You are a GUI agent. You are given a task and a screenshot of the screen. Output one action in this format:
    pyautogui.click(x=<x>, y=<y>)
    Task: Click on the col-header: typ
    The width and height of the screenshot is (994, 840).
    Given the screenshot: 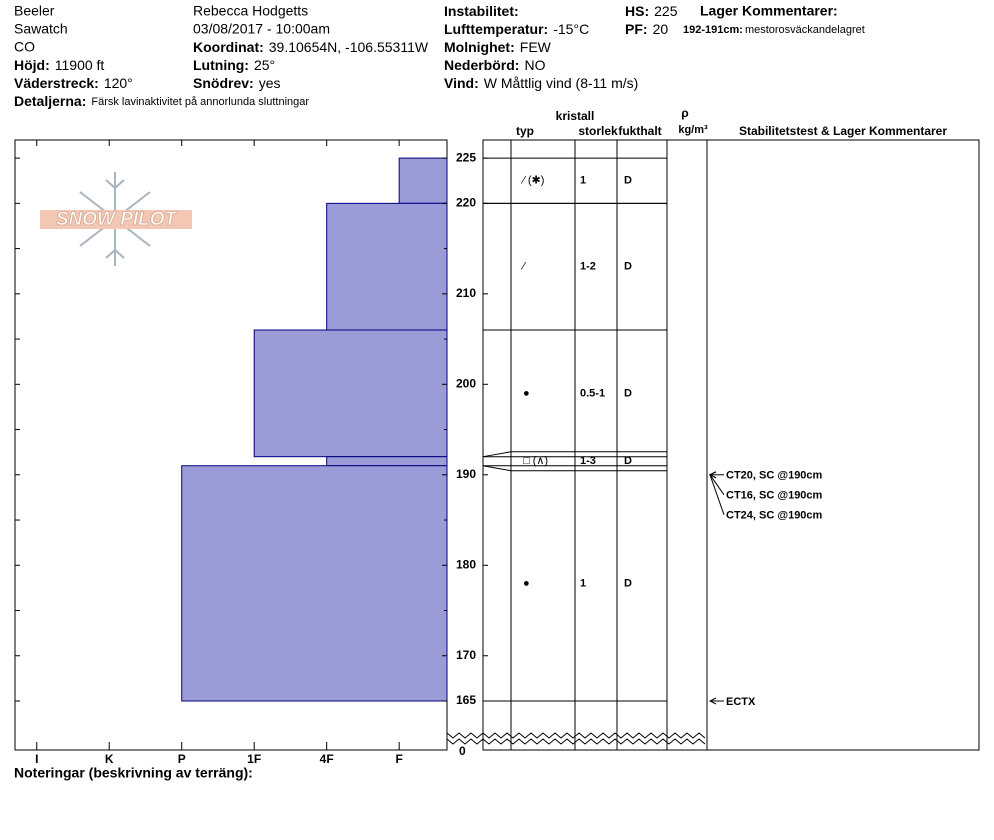 What is the action you would take?
    pyautogui.click(x=525, y=131)
    